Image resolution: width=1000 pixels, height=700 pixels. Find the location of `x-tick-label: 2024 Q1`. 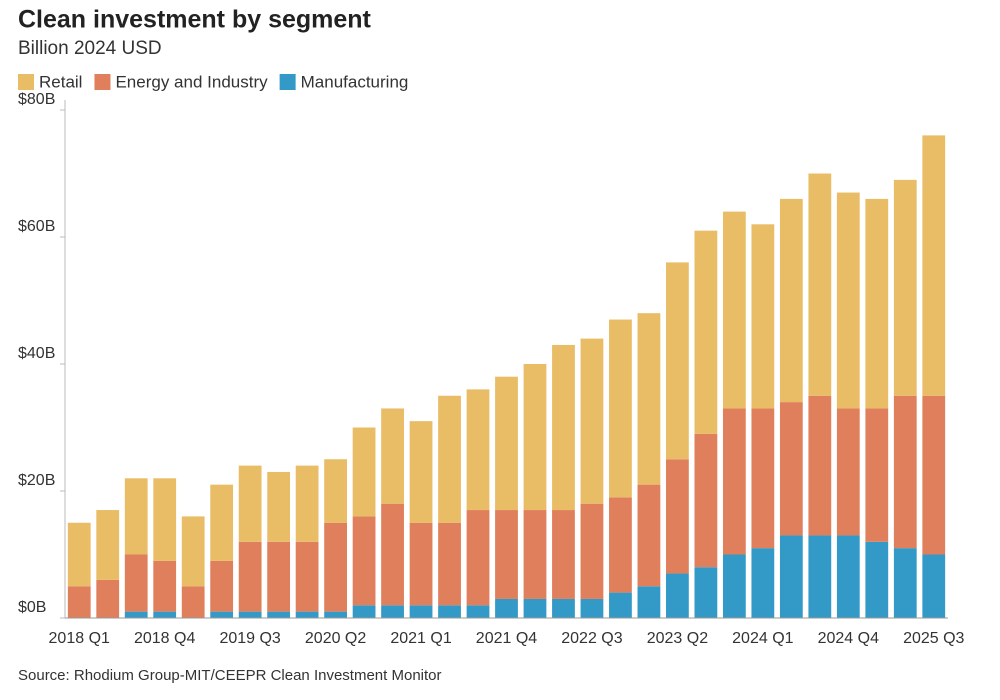

x-tick-label: 2024 Q1 is located at coordinates (762, 638).